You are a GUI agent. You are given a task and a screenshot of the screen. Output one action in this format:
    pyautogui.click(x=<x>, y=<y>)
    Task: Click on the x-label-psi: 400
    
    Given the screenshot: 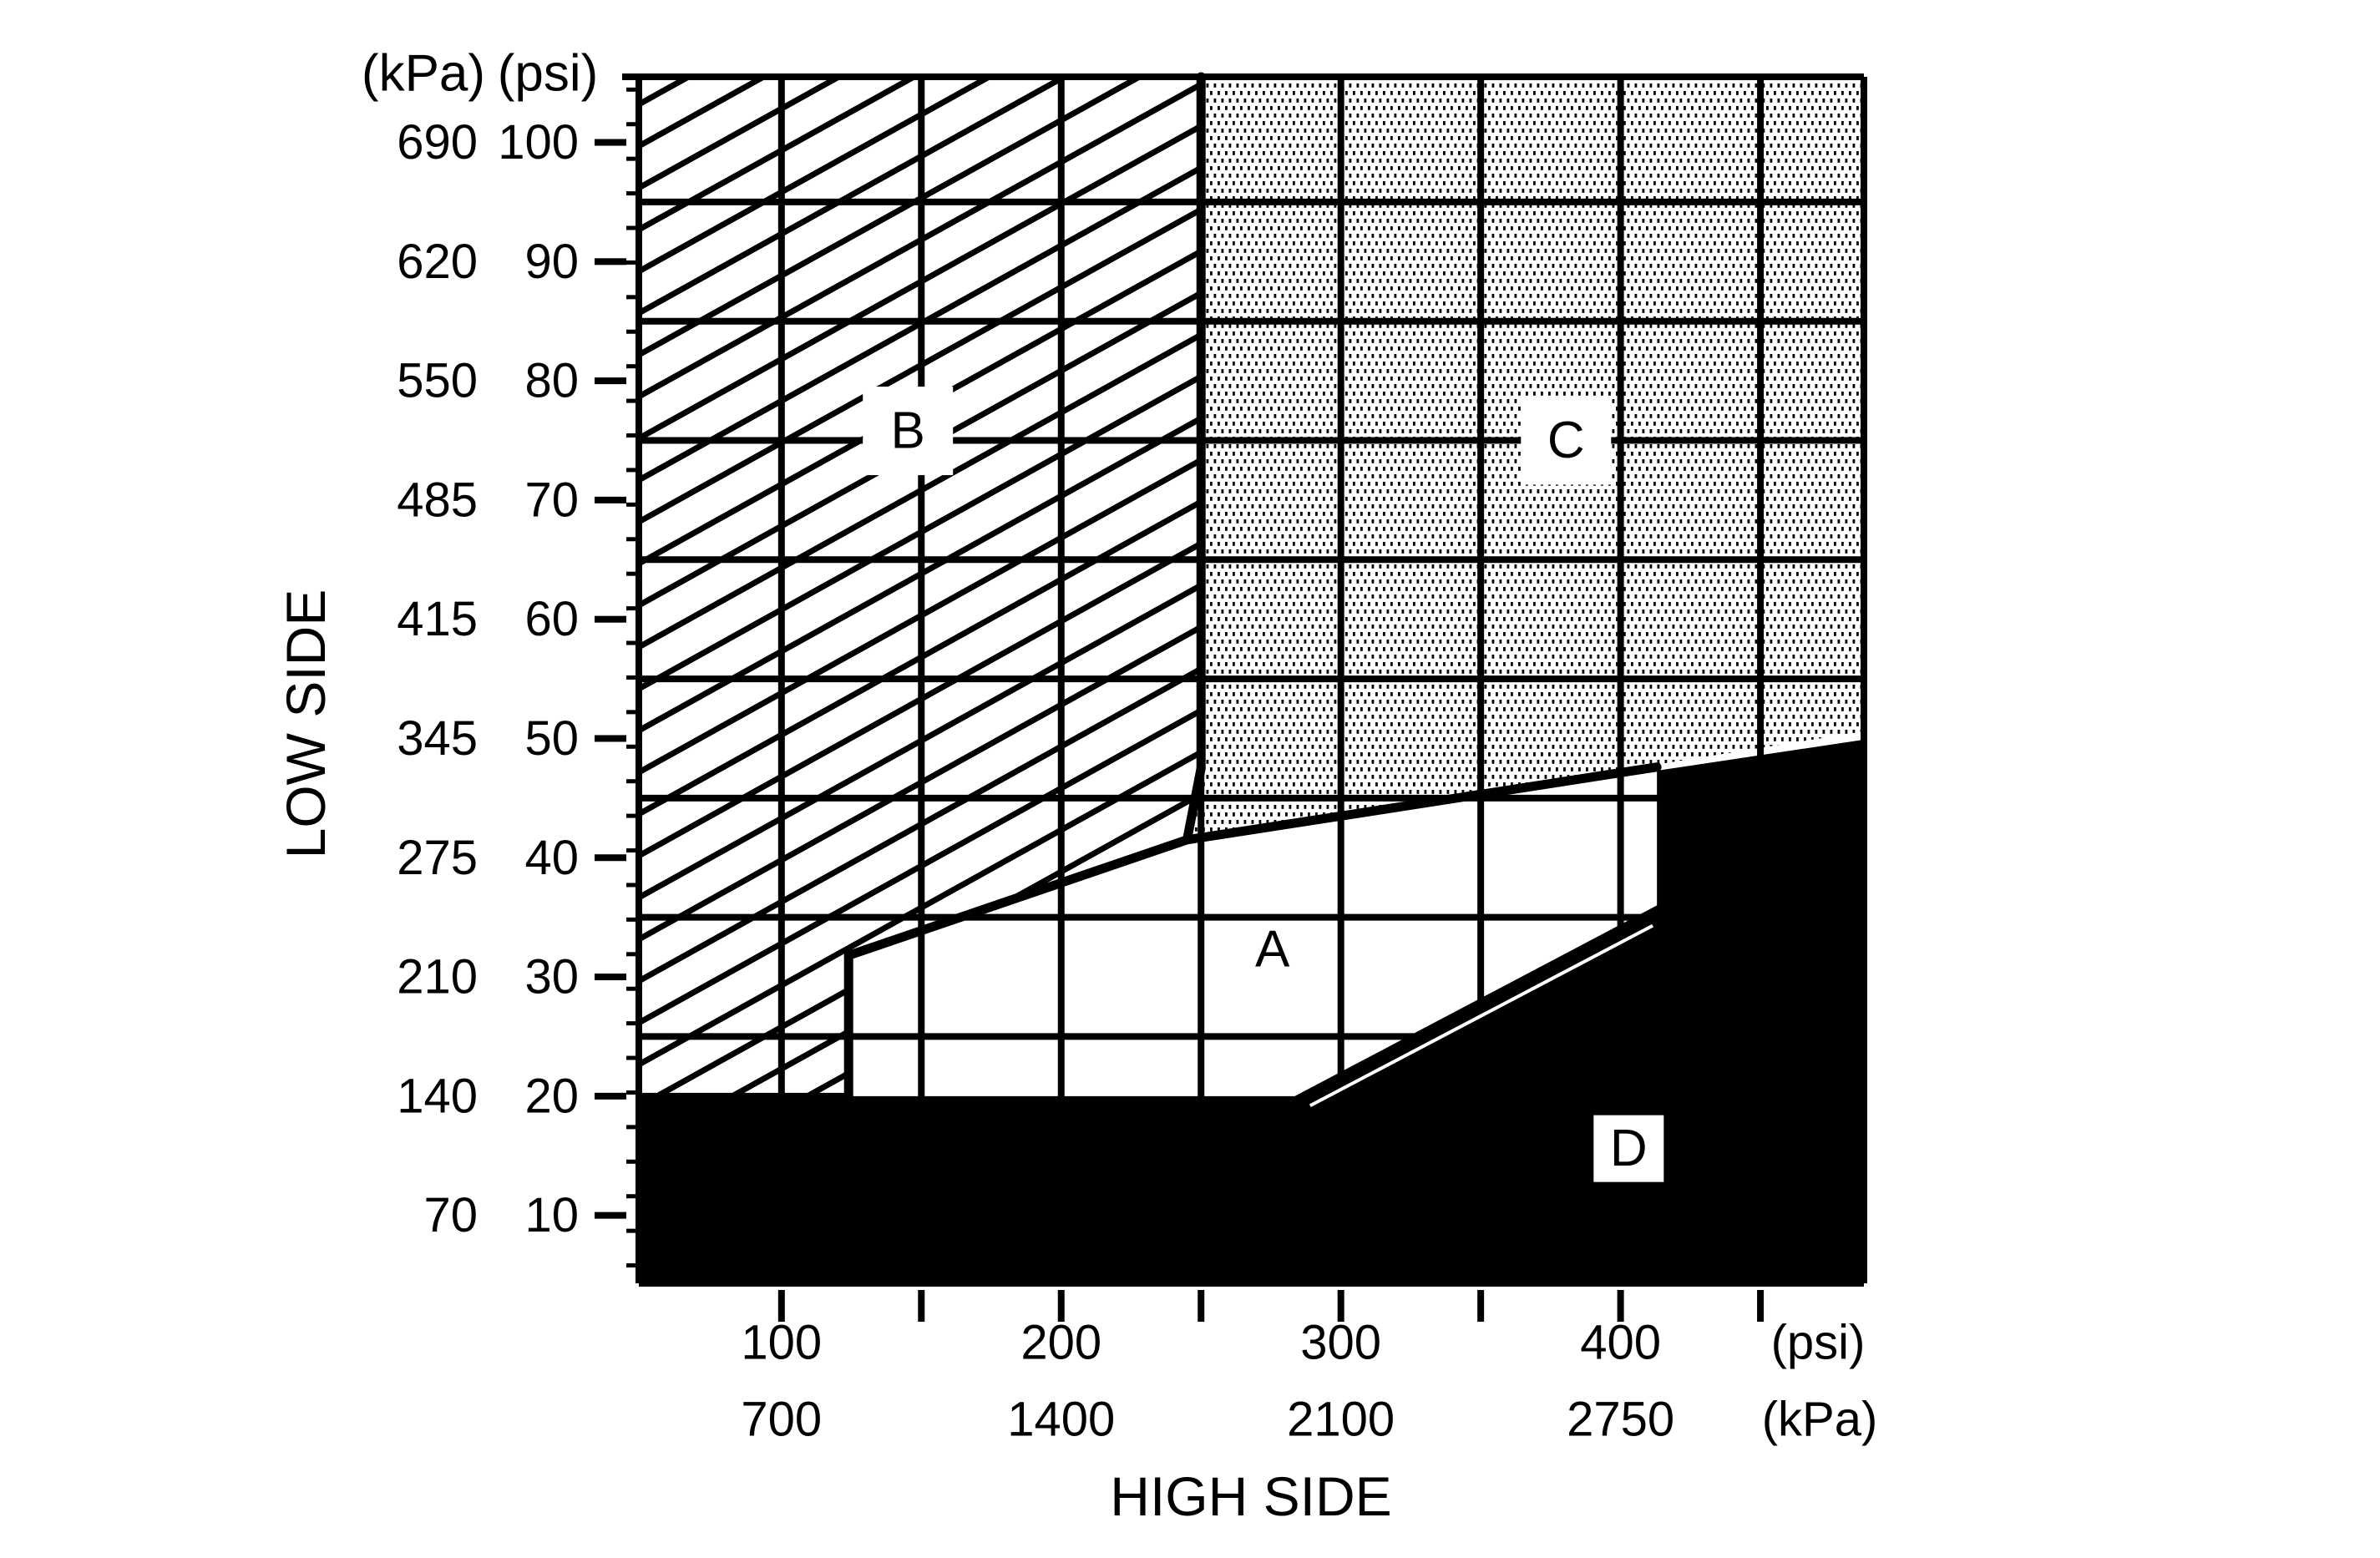 What is the action you would take?
    pyautogui.click(x=1620, y=1343)
    